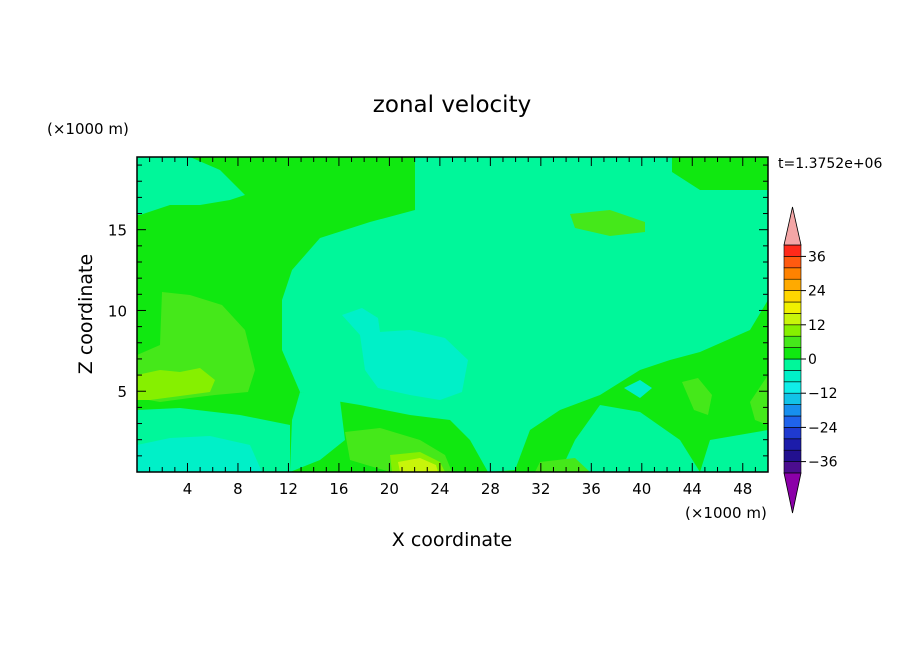 Image resolution: width=904 pixels, height=654 pixels. What do you see at coordinates (742, 489) in the screenshot?
I see `x-tick-label: 48` at bounding box center [742, 489].